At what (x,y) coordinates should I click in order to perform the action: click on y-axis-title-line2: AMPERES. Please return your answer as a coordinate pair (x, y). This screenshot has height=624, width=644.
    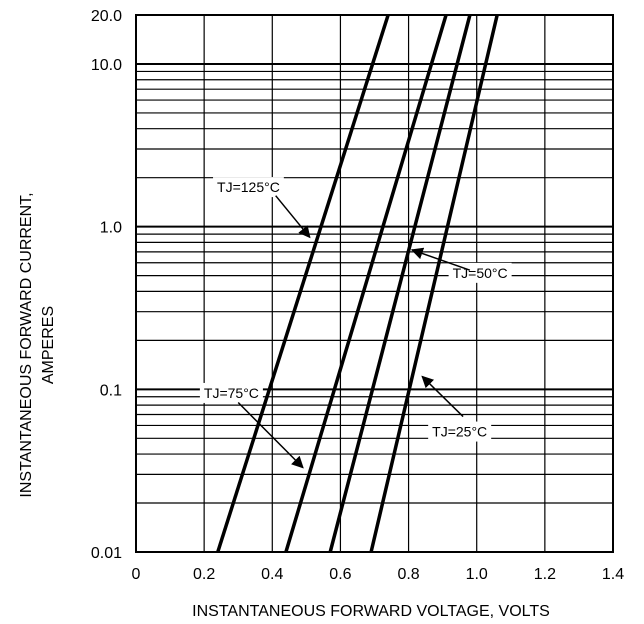
    Looking at the image, I should click on (48, 345).